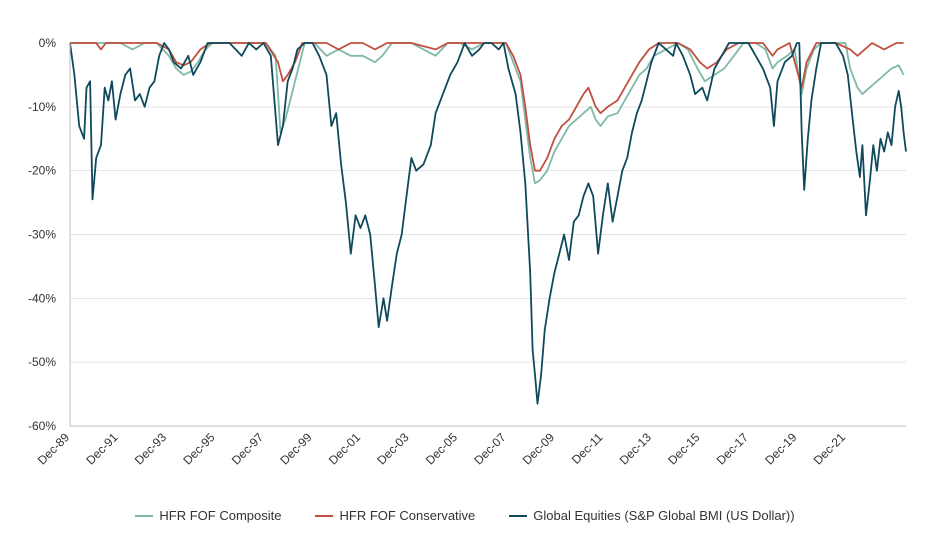 Image resolution: width=930 pixels, height=535 pixels. Describe the element at coordinates (198, 448) in the screenshot. I see `x-tick-label: Dec-95` at that location.